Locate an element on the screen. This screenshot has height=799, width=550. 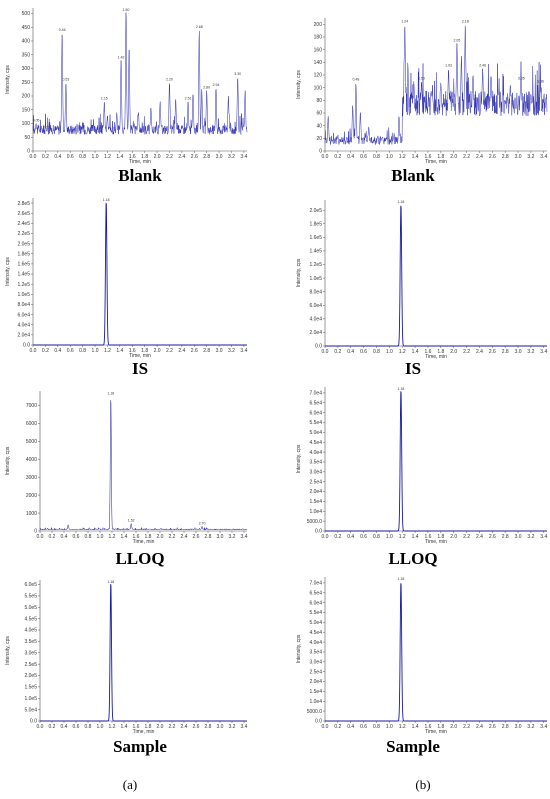
y-tick-label: 2.6e5 is located at coordinates (23, 214).